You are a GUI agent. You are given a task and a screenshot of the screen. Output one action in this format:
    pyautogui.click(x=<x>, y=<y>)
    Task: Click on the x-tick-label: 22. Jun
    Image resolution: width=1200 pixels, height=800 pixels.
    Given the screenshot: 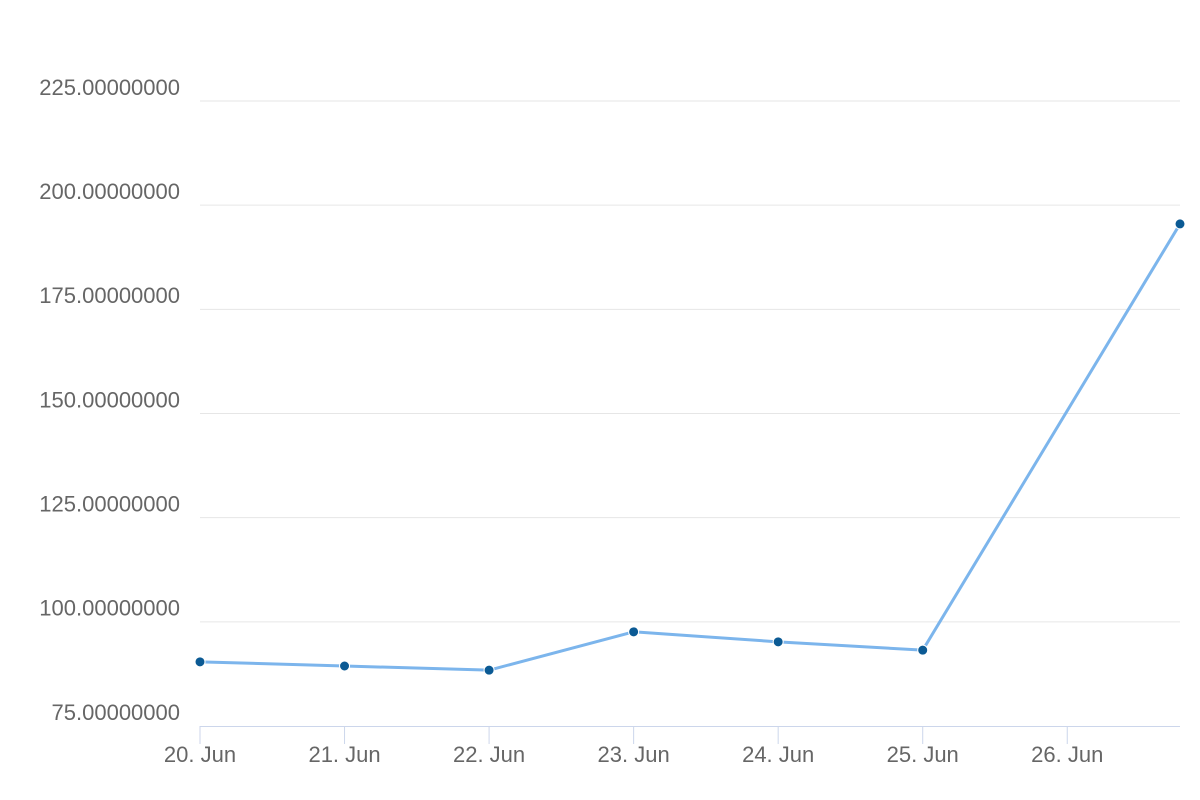 What is the action you would take?
    pyautogui.click(x=489, y=754)
    